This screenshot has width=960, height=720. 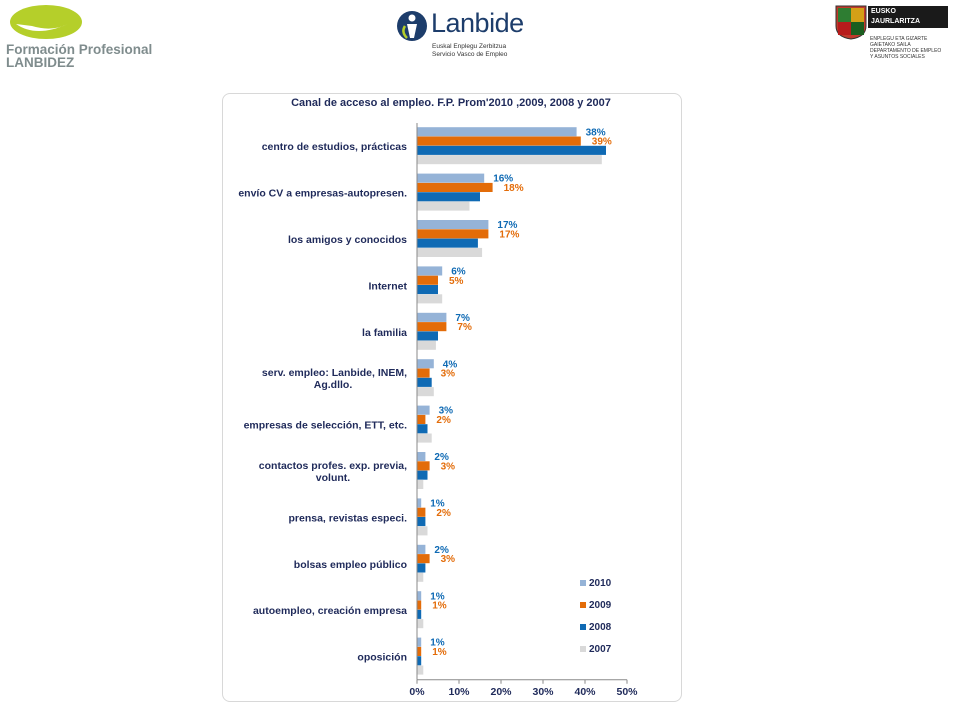 What do you see at coordinates (906, 51) in the screenshot?
I see `dept-line3: DEPARTAMENTO DE EMPLEO` at bounding box center [906, 51].